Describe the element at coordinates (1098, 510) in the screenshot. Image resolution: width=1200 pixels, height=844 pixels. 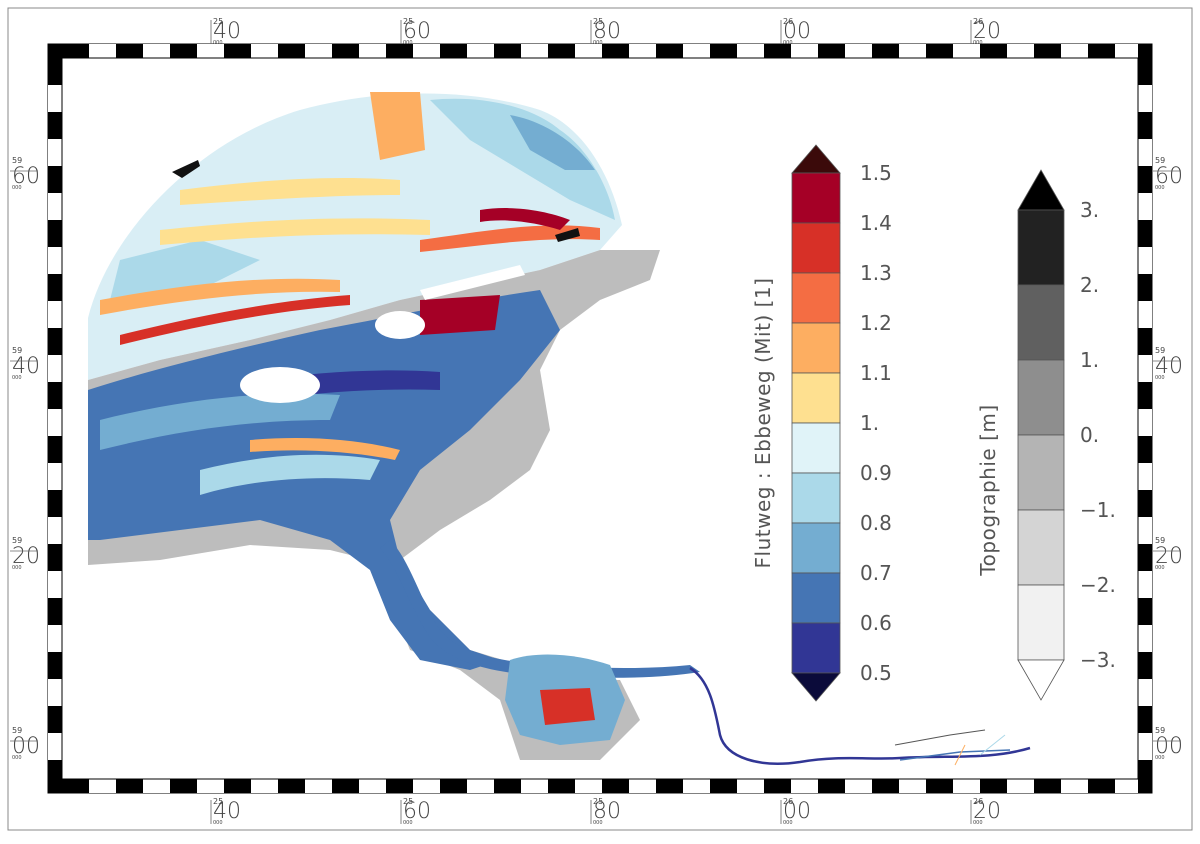
I see `colorbar-tick-label: −1.` at that location.